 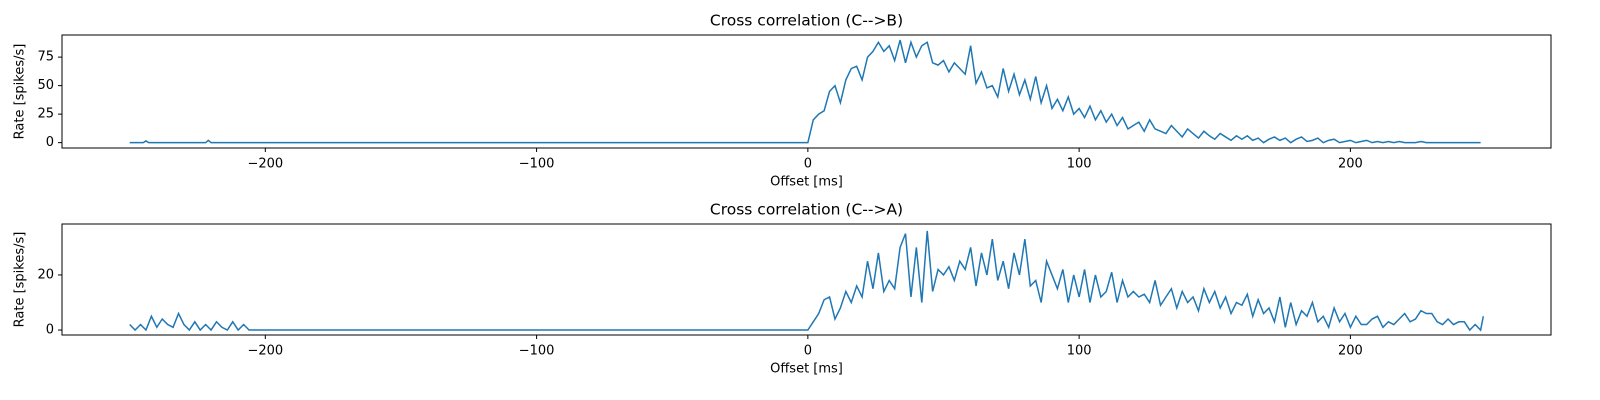 I want to click on y-tick-label: 50, so click(x=45, y=85).